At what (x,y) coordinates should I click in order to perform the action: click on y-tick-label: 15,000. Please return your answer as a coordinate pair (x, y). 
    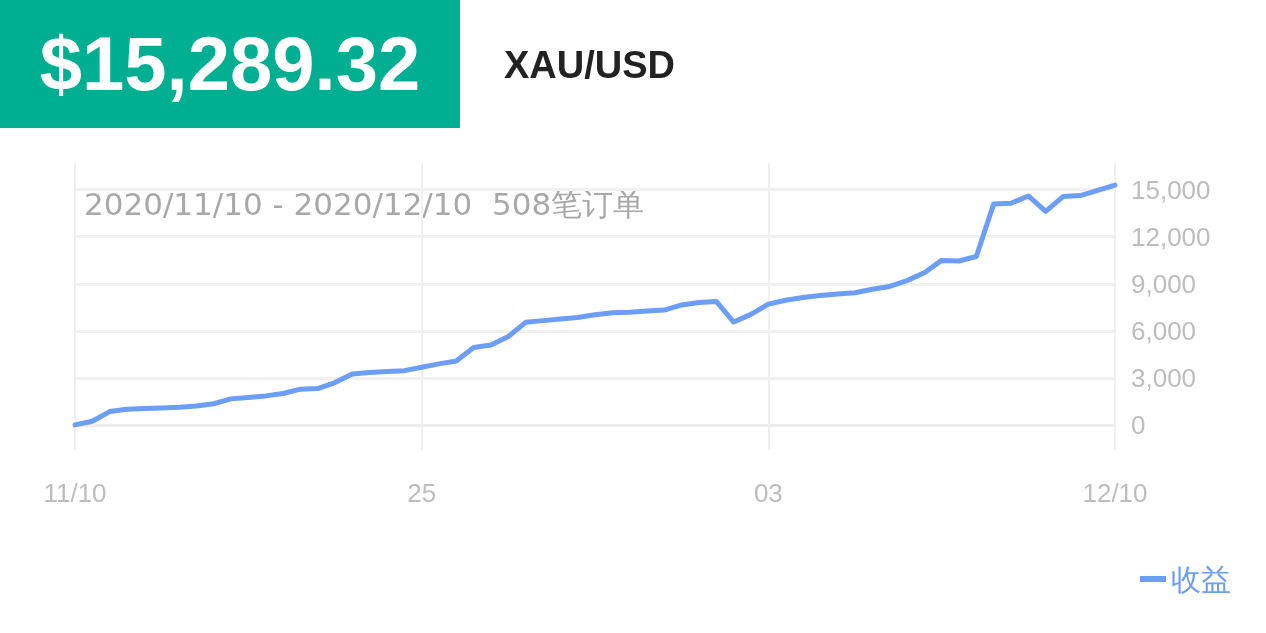
    Looking at the image, I should click on (1171, 189).